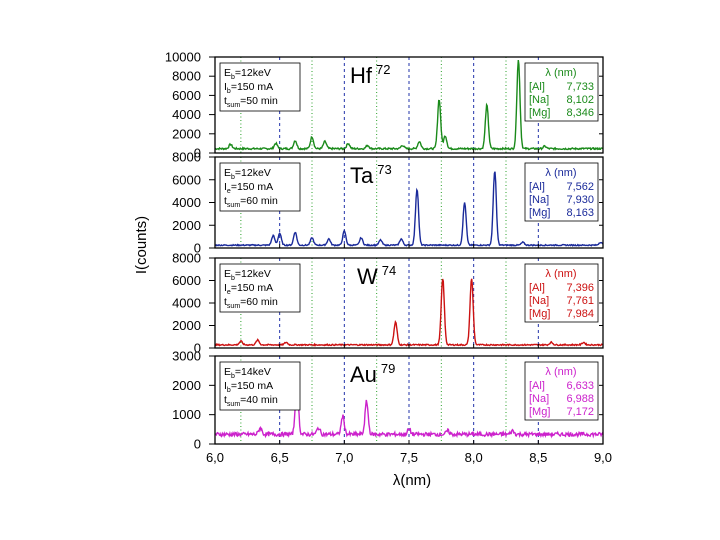  What do you see at coordinates (474, 457) in the screenshot?
I see `x-tick-label: 8,0` at bounding box center [474, 457].